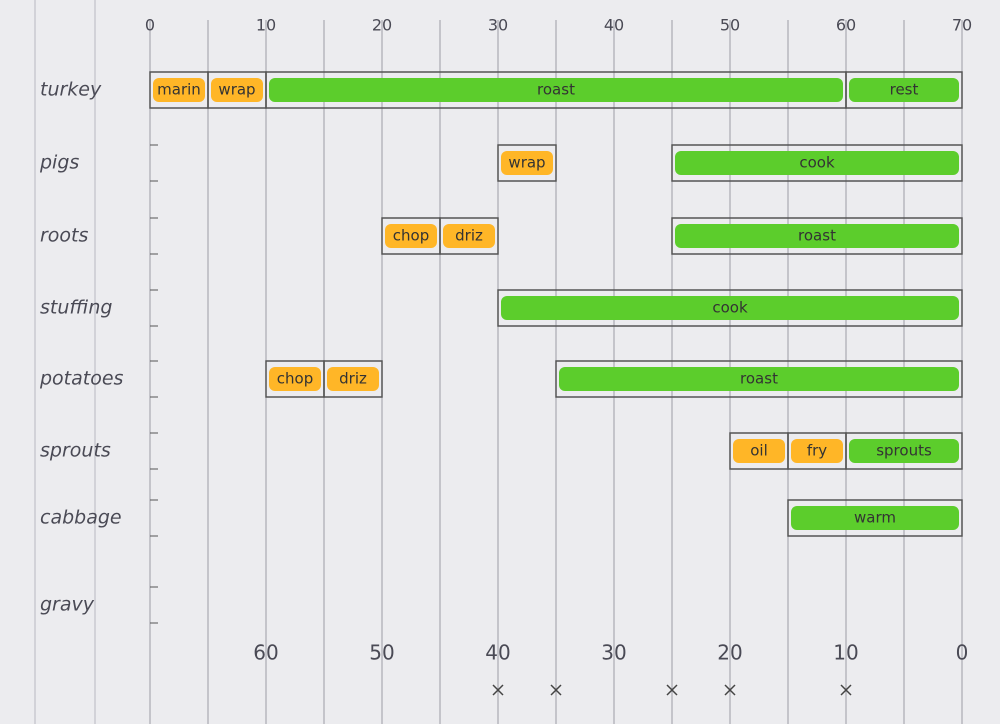 The image size is (1000, 724). What do you see at coordinates (381, 653) in the screenshot?
I see `x2-tick-label: 50` at bounding box center [381, 653].